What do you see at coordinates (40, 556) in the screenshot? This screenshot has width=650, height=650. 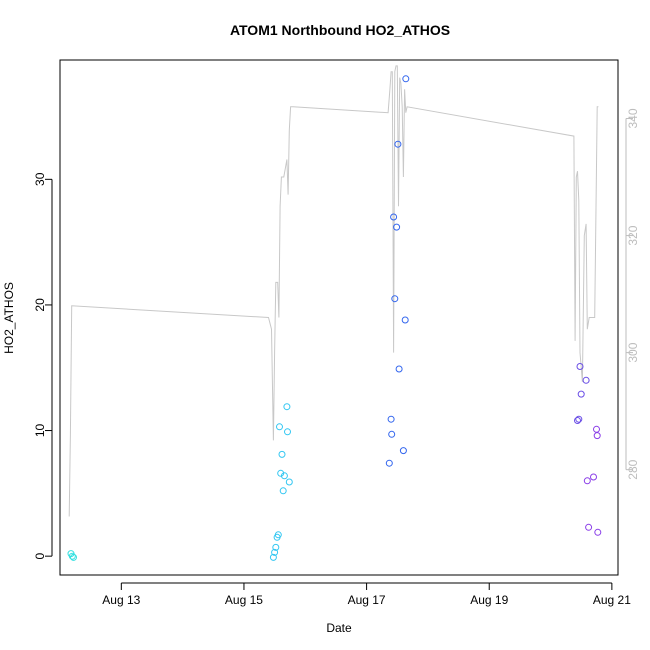 I see `y-tick-label: 0` at bounding box center [40, 556].